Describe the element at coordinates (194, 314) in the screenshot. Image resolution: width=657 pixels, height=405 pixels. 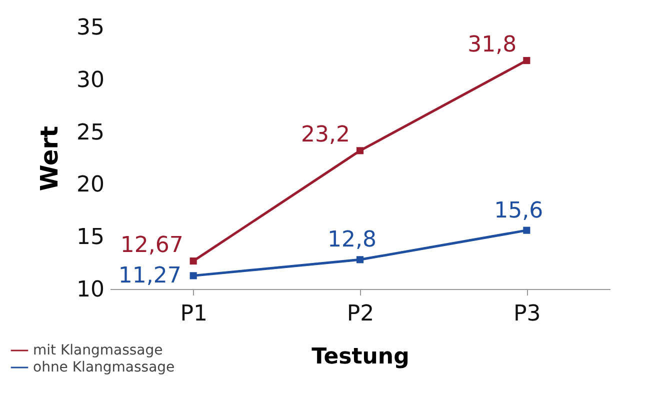
I see `x-tick-label: P1` at that location.